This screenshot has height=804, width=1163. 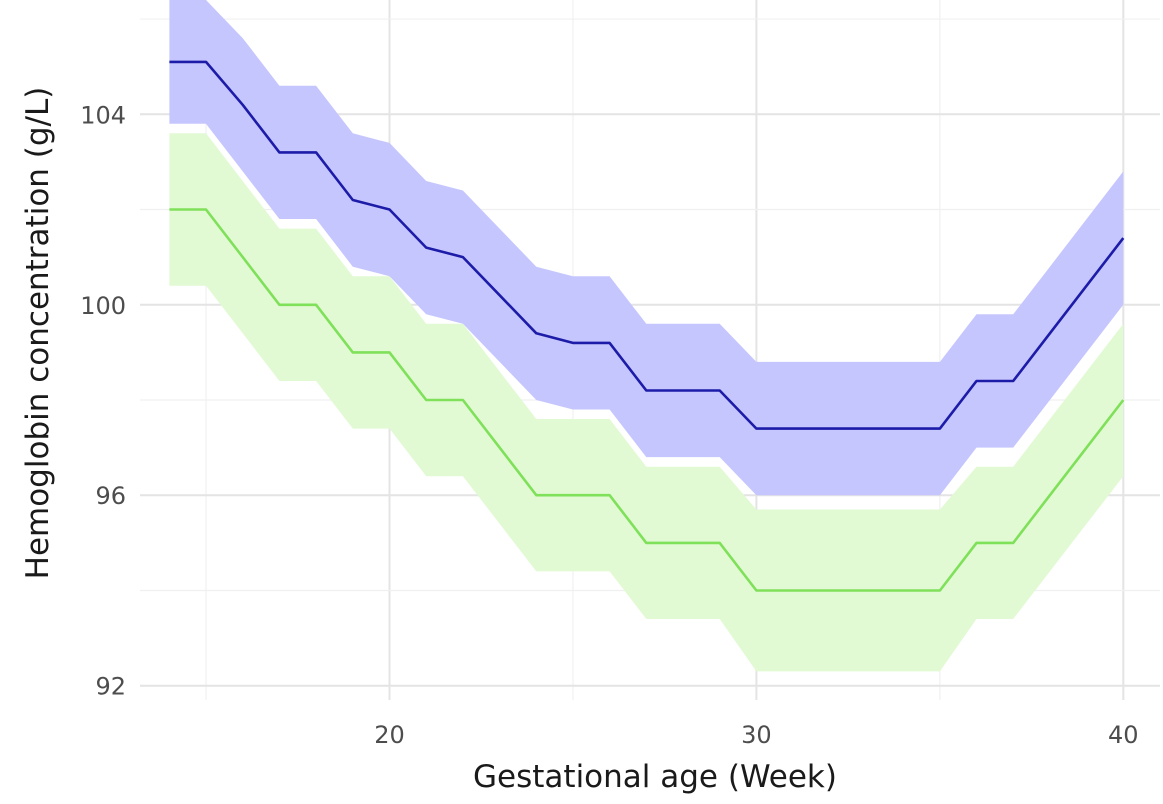 What do you see at coordinates (1123, 735) in the screenshot?
I see `x-tick-label: 40` at bounding box center [1123, 735].